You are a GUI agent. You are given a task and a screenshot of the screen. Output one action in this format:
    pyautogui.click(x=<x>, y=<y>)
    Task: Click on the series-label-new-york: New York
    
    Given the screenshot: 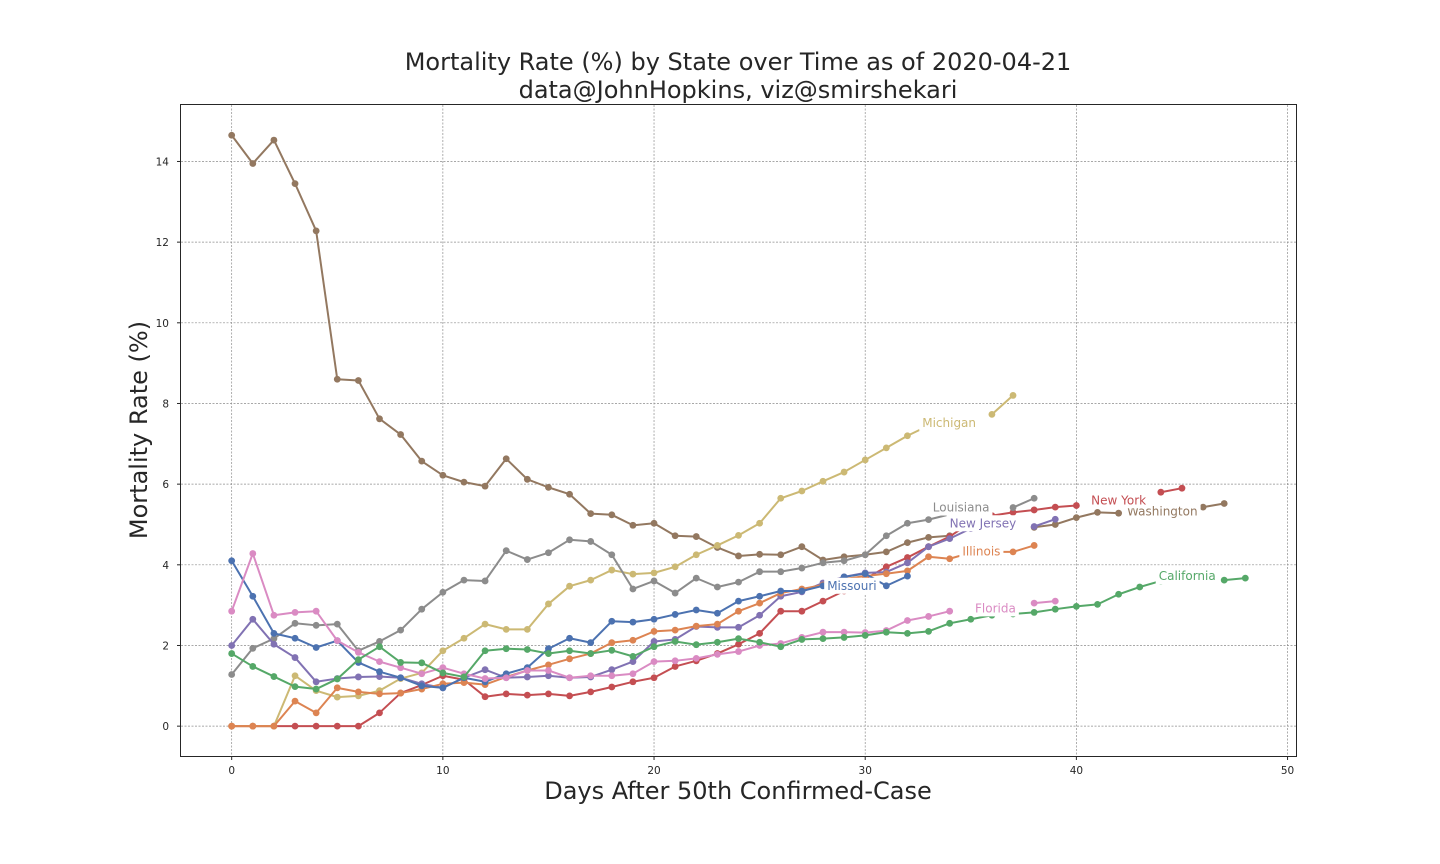 What is the action you would take?
    pyautogui.click(x=1119, y=500)
    